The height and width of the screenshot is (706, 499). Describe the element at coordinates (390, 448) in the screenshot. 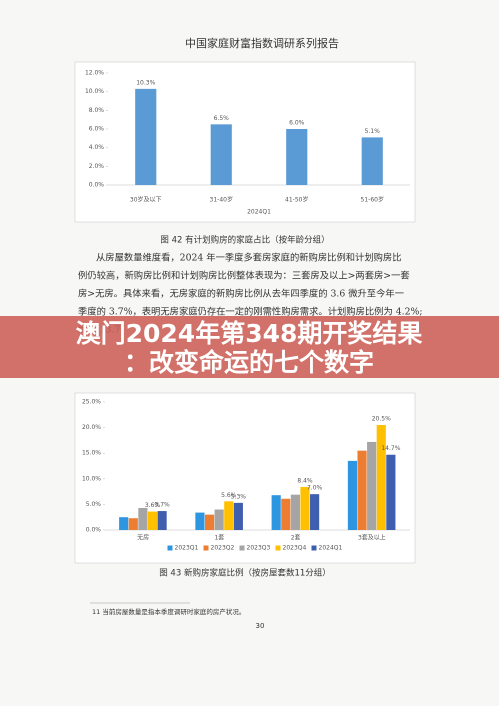

I see `data-label: 14.7%` at that location.